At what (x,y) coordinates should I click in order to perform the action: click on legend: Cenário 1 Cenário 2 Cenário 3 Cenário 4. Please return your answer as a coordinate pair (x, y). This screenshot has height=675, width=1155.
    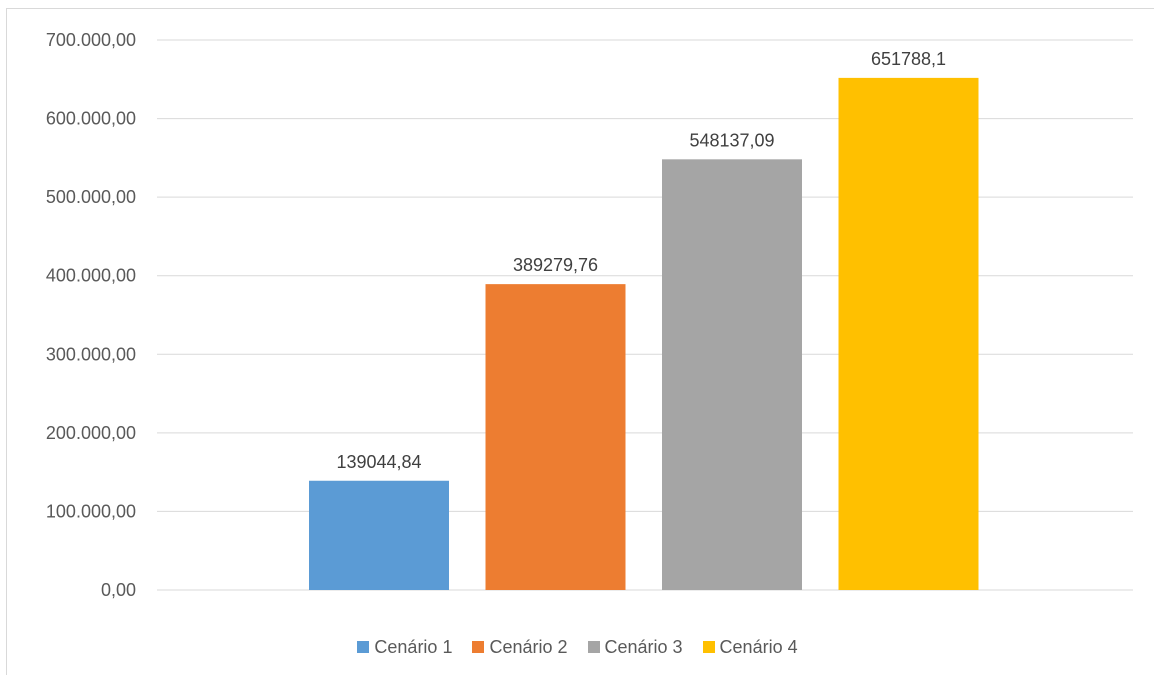
    Looking at the image, I should click on (577, 647).